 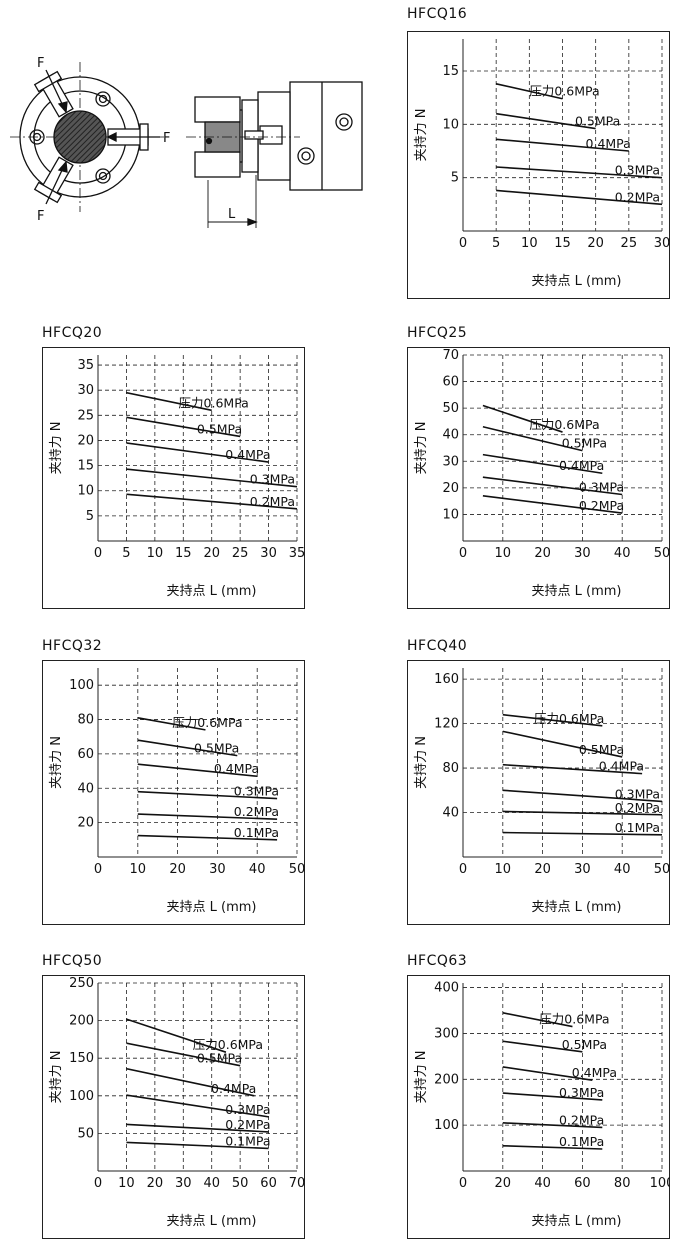 What do you see at coordinates (85, 415) in the screenshot?
I see `y-tick-label: 25` at bounding box center [85, 415].